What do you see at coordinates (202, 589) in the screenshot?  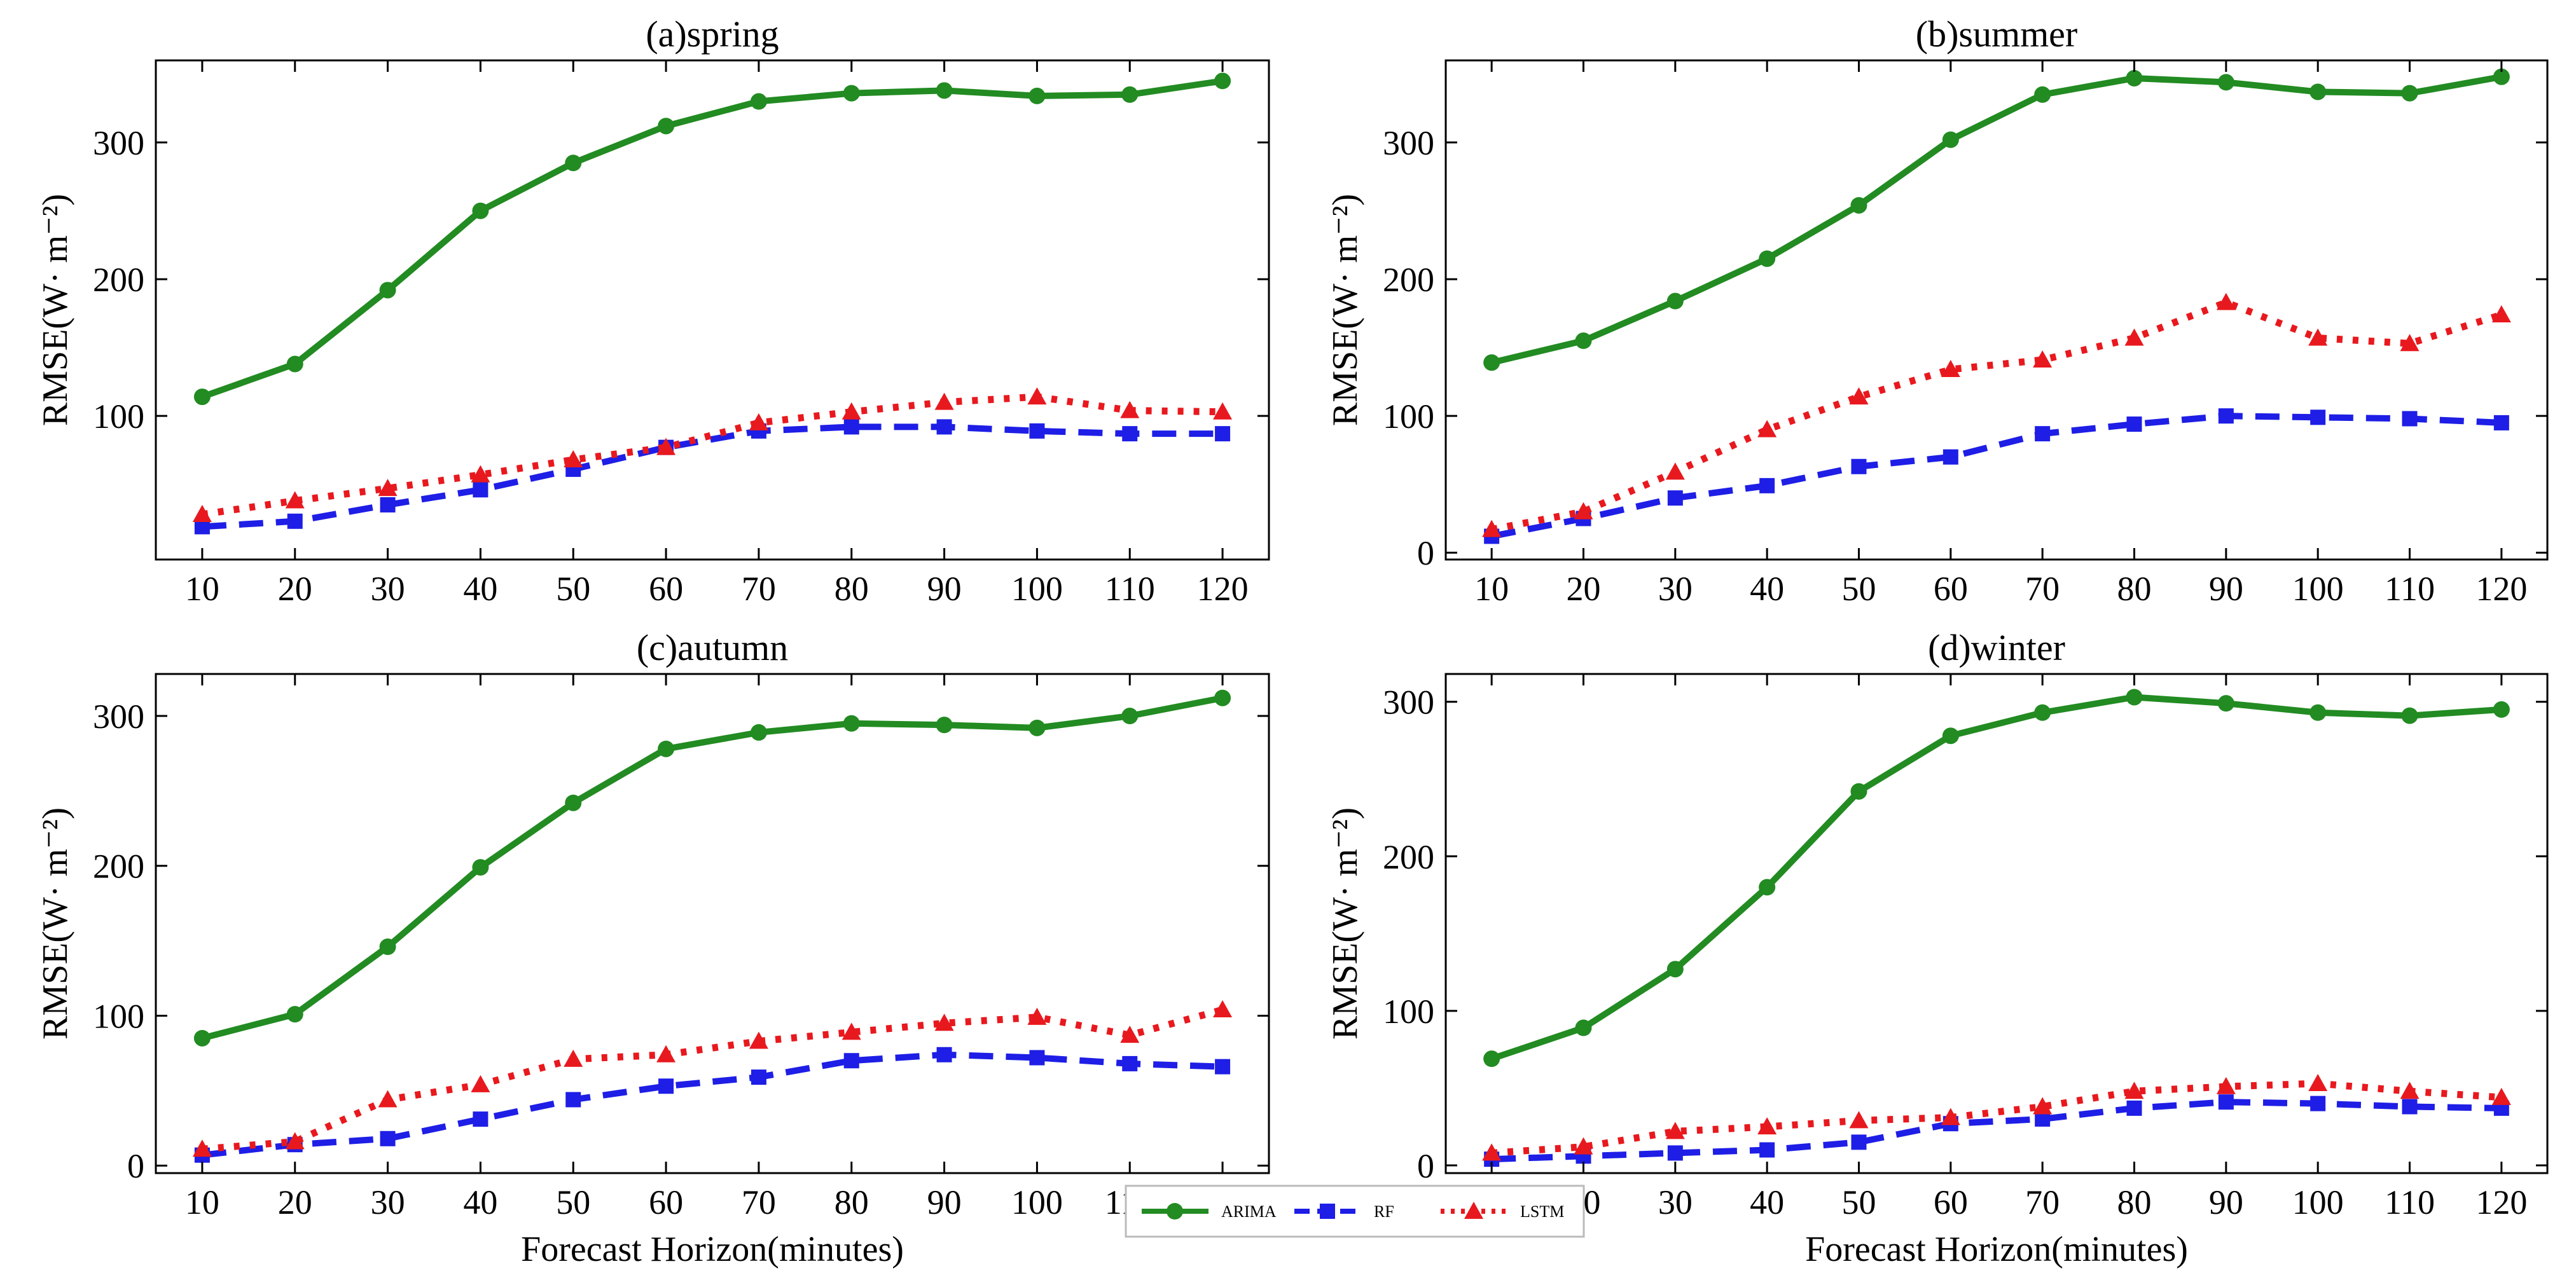 I see `x-tick-label: 10` at bounding box center [202, 589].